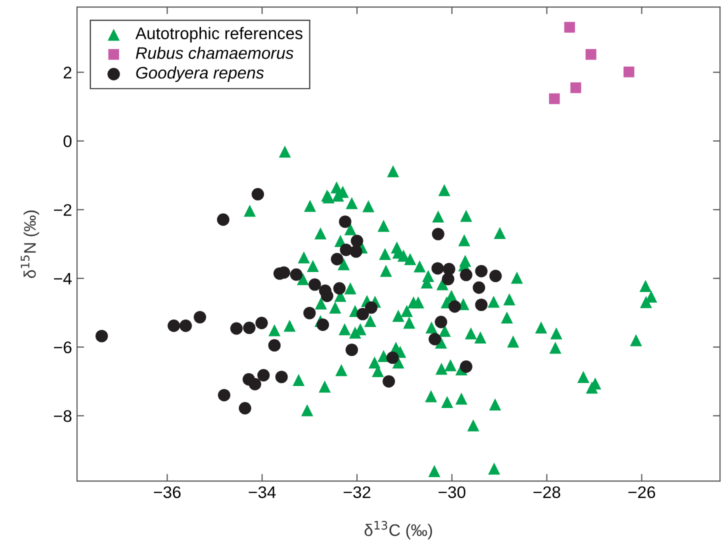  What do you see at coordinates (30, 244) in the screenshot?
I see `y-axis-title: δ$^{15}$N (‰)` at bounding box center [30, 244].